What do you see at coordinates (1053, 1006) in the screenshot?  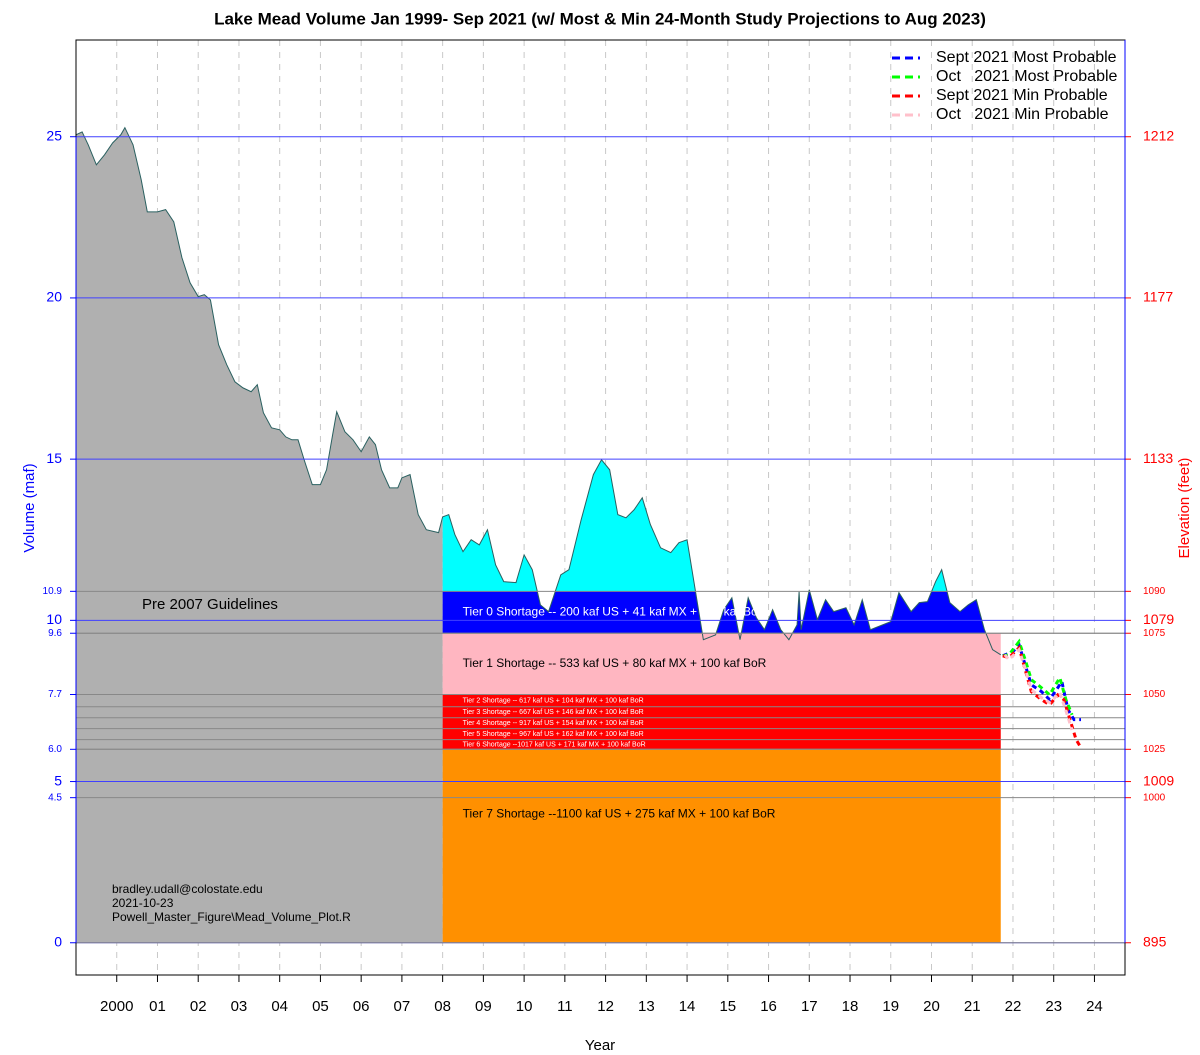 I see `x-tick-label: 23` at bounding box center [1053, 1006].